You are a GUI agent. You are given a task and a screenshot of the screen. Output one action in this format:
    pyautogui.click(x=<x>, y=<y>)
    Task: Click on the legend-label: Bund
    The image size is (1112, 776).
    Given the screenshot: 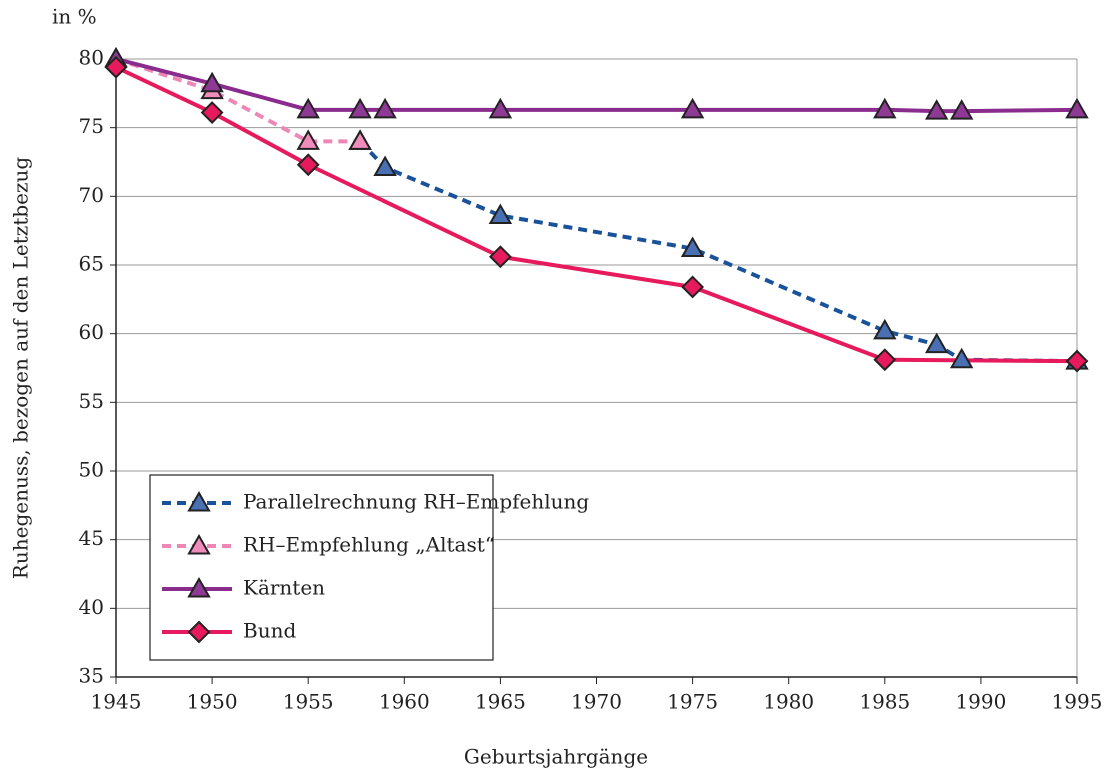 What is the action you would take?
    pyautogui.click(x=269, y=631)
    